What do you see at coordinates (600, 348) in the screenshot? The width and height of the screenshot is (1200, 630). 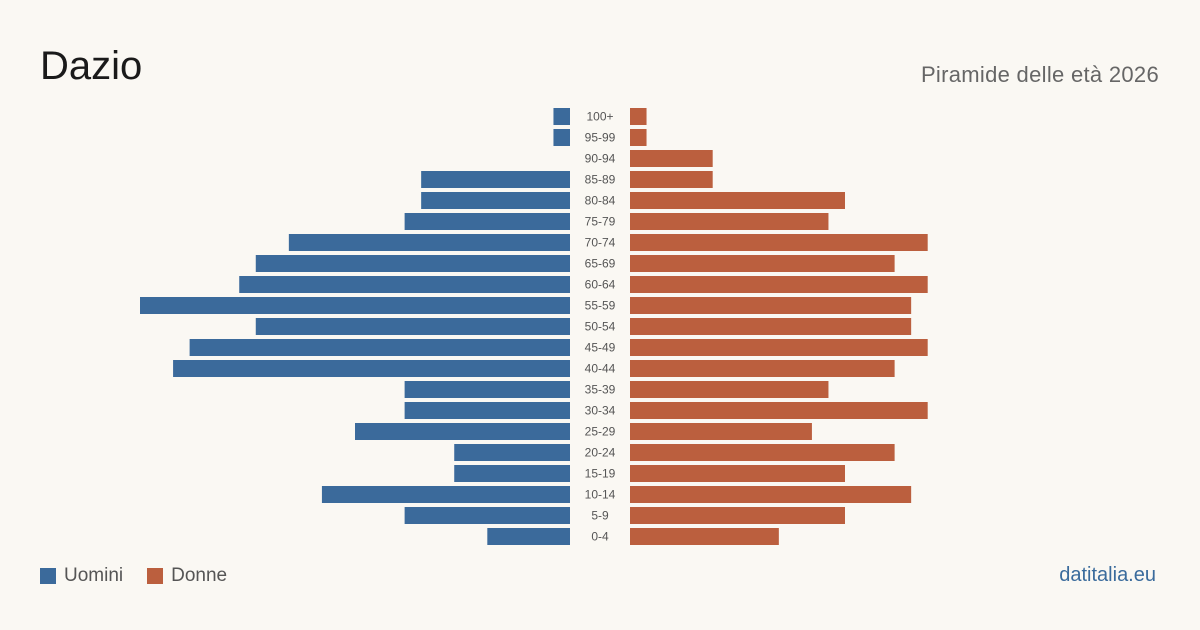 I see `age-label-45-49: 45-49` at bounding box center [600, 348].